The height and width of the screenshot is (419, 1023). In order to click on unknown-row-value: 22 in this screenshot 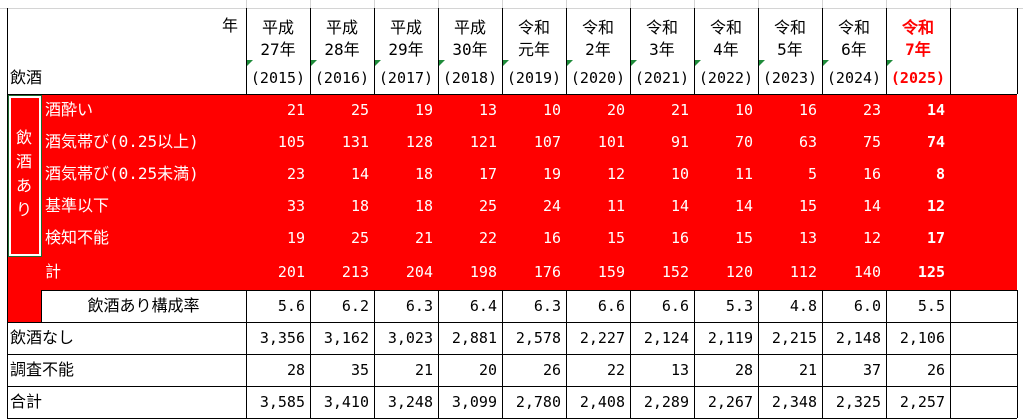, I will do `click(615, 370)`.